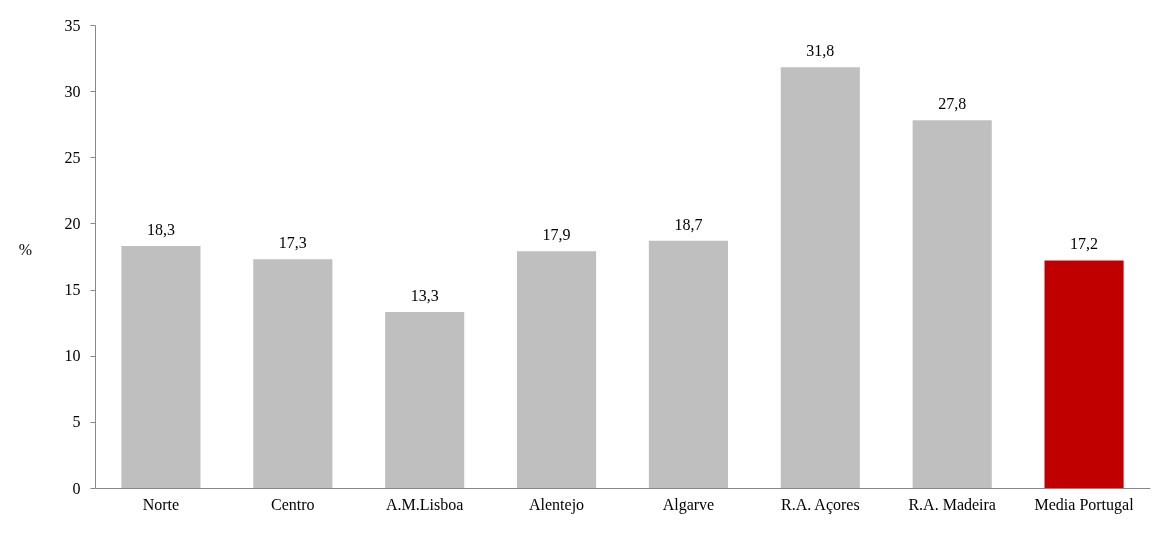 This screenshot has width=1164, height=552. I want to click on y-tick-label: 30, so click(72, 91).